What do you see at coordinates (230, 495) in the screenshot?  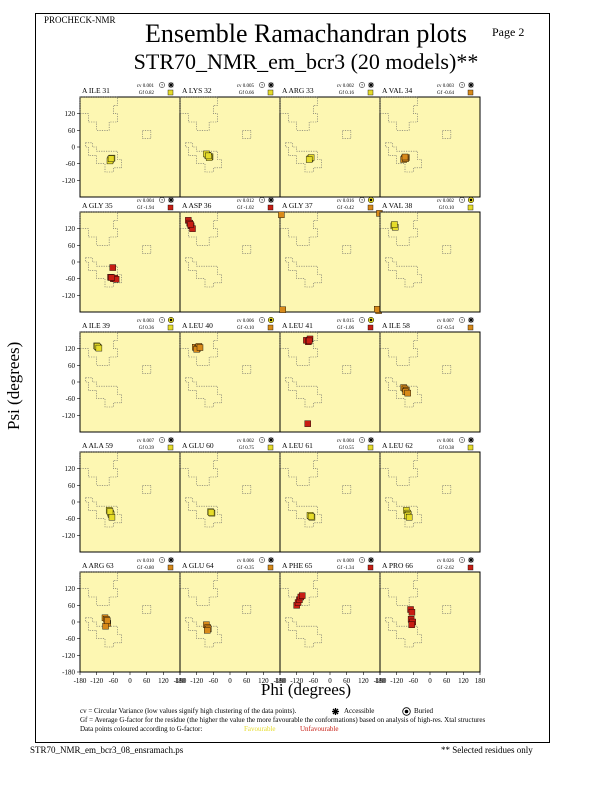 I see `ramachandran-panel: A GLU 60 cv 0.002 Gf 0.75?` at bounding box center [230, 495].